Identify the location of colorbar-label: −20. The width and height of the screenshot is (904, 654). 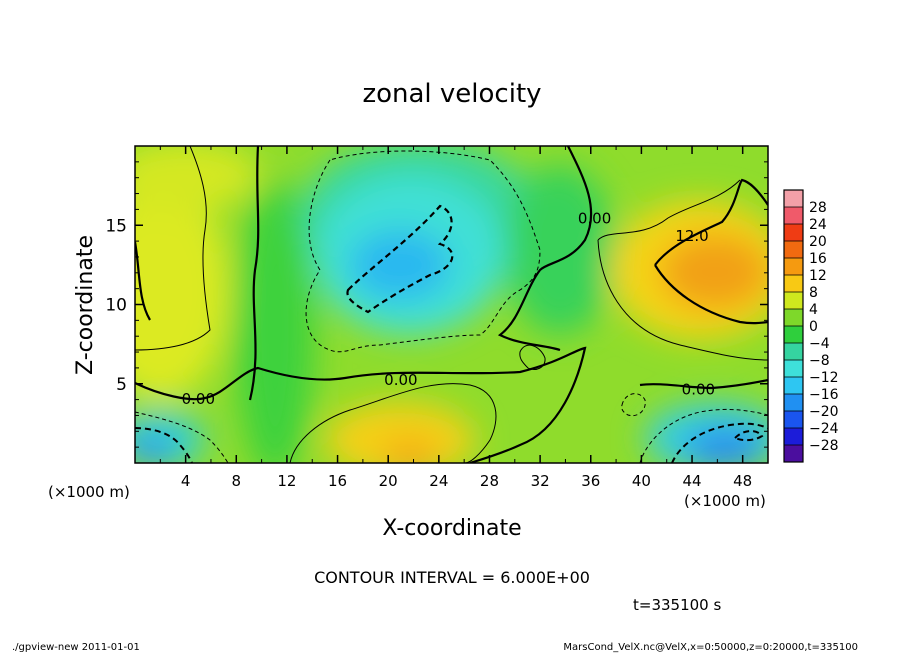
(824, 412).